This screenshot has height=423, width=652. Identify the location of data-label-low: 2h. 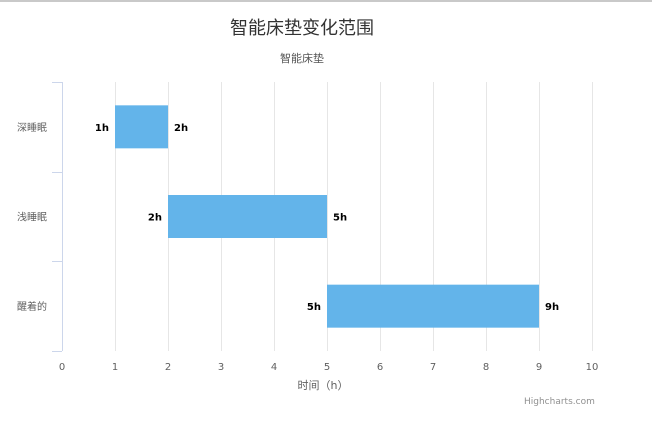
(155, 218).